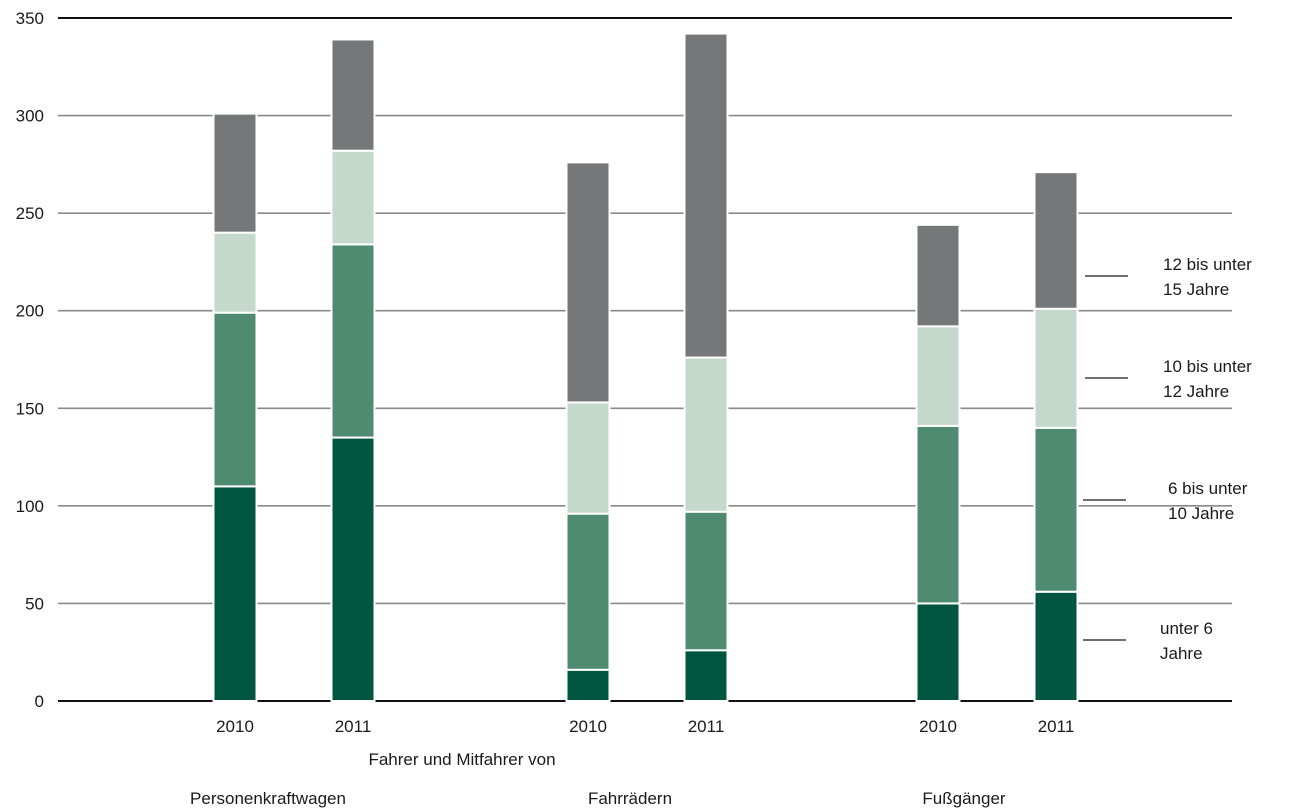  What do you see at coordinates (30, 18) in the screenshot?
I see `y-tick-label: 350` at bounding box center [30, 18].